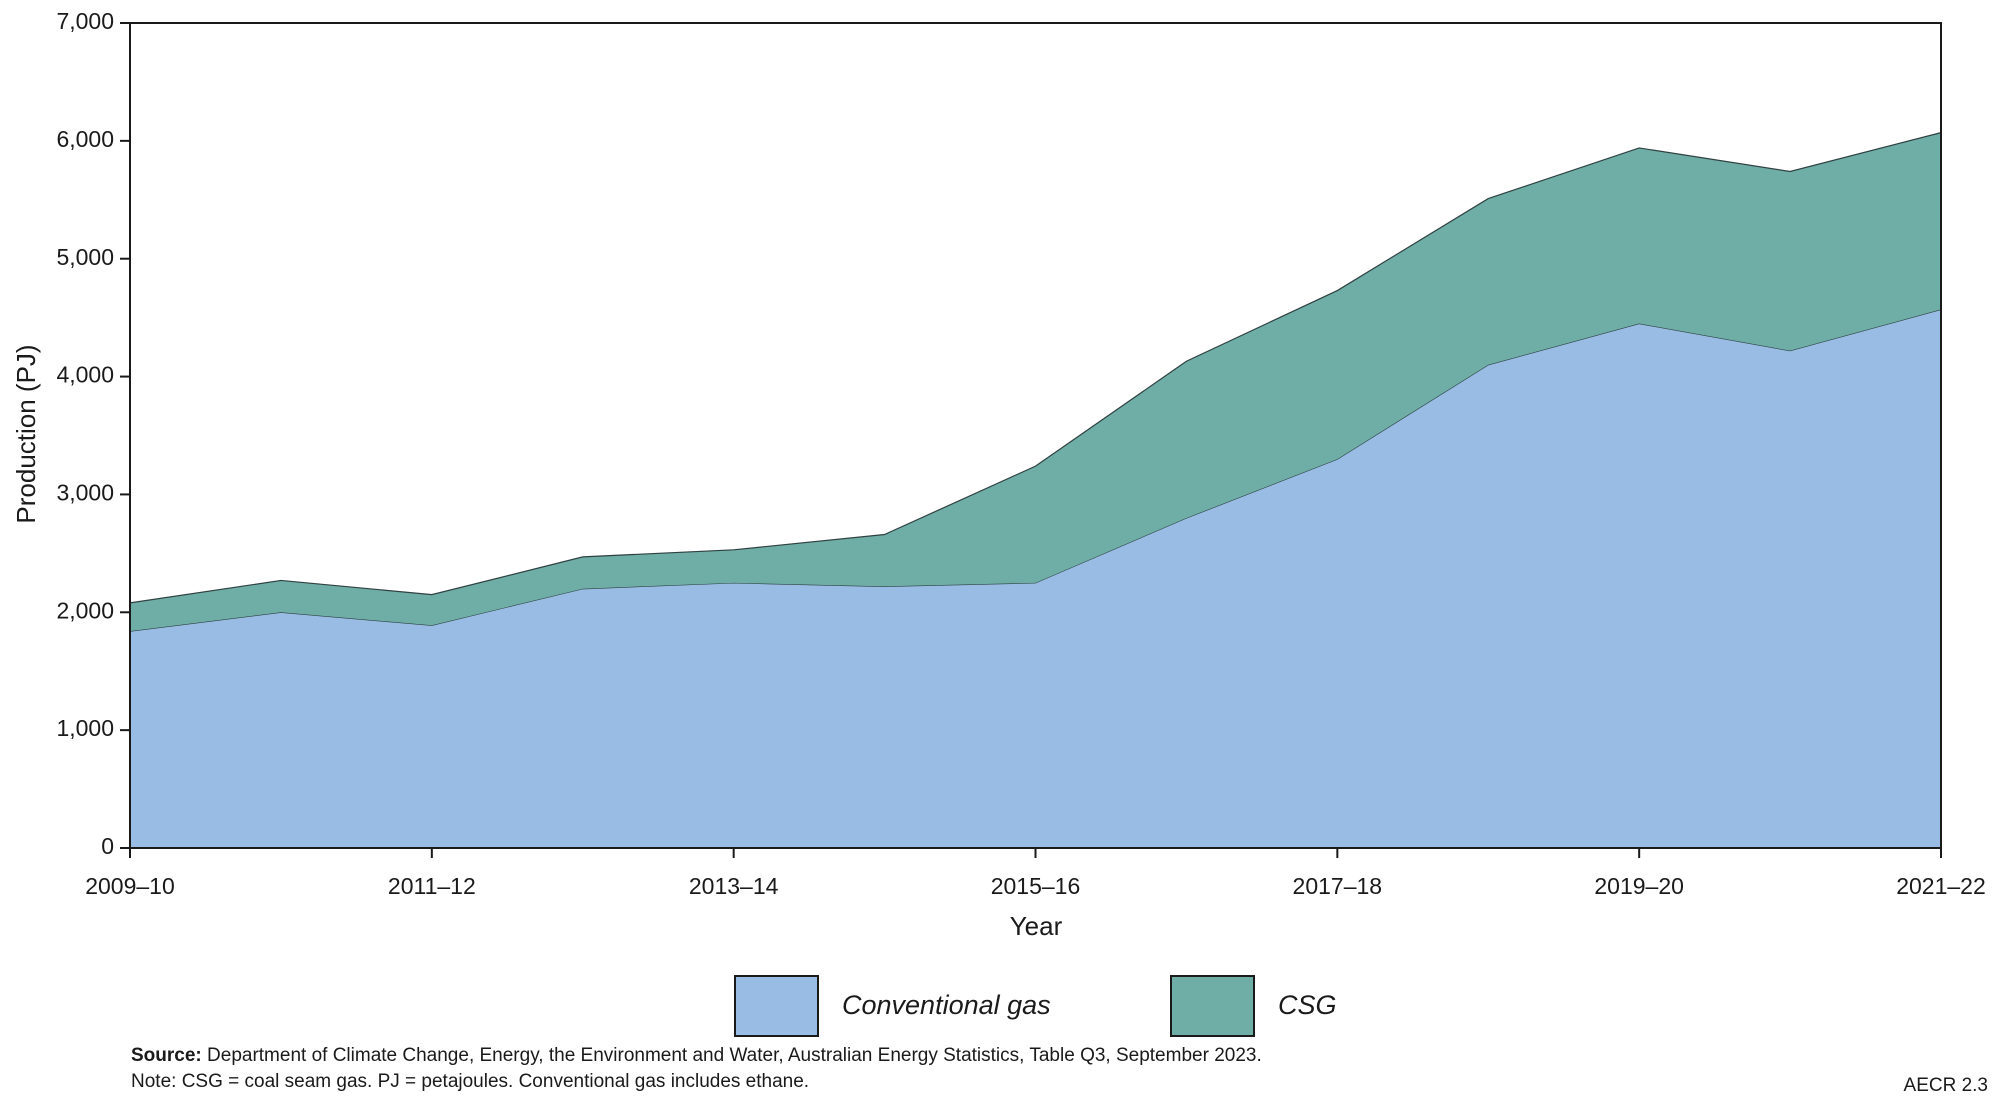 This screenshot has height=1104, width=2000. What do you see at coordinates (85, 610) in the screenshot?
I see `y-tick-label: 2,000` at bounding box center [85, 610].